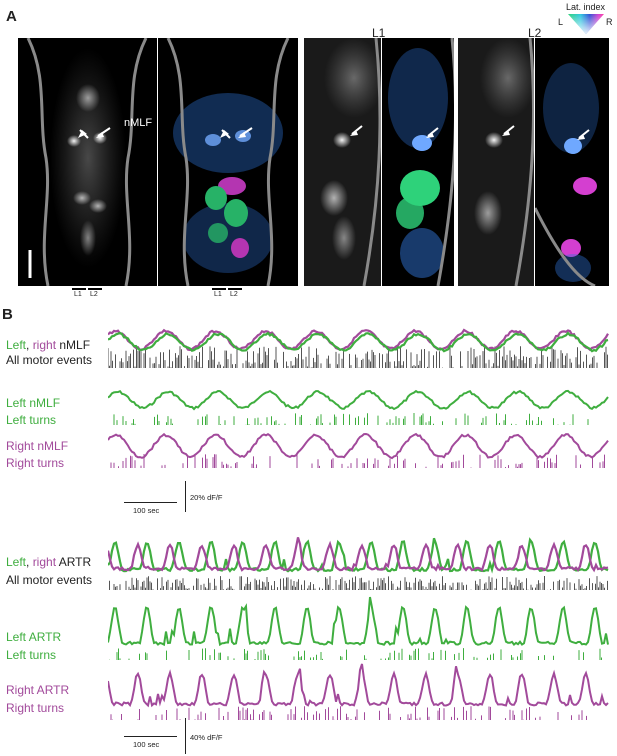  Describe the element at coordinates (219, 289) in the screenshot. I see `cut-marker-l1-color` at that location.